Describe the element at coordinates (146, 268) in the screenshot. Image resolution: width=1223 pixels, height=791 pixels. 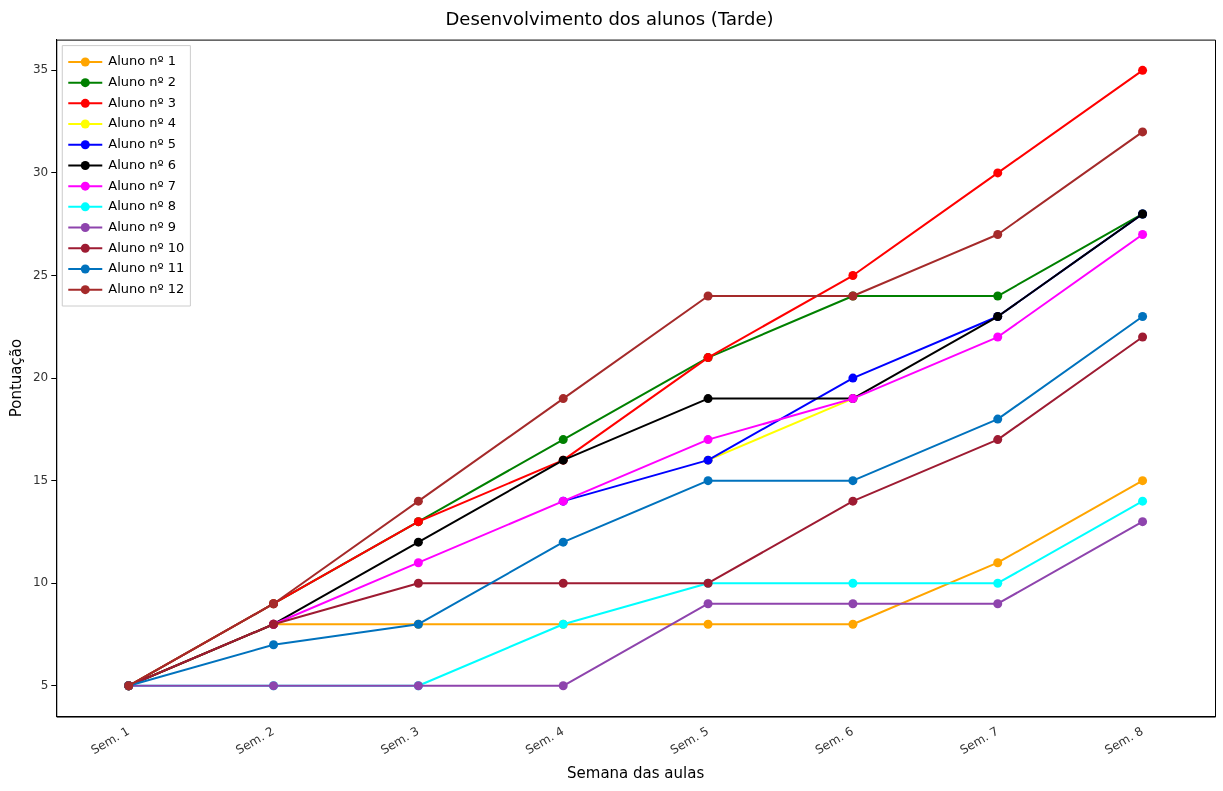
I see `legend-label: Aluno nº 11` at that location.